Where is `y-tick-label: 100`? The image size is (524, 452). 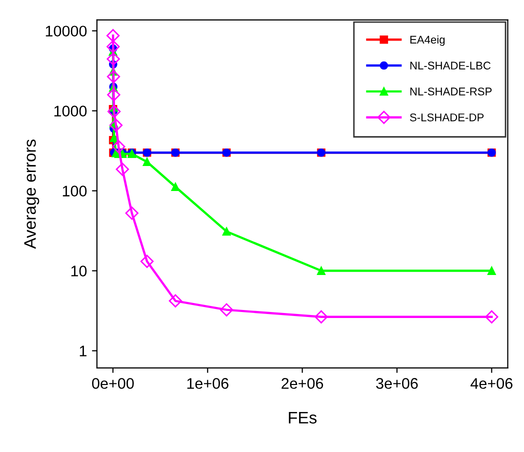
y-tick-label: 100 is located at coordinates (74, 191).